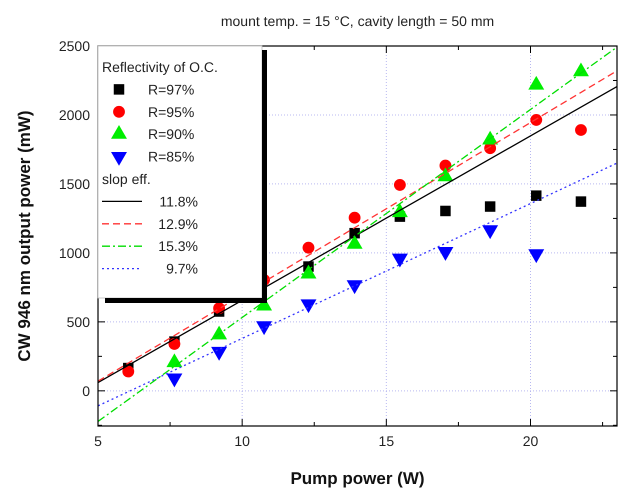 Image resolution: width=618 pixels, height=490 pixels. I want to click on x-tick-label: 5, so click(98, 441).